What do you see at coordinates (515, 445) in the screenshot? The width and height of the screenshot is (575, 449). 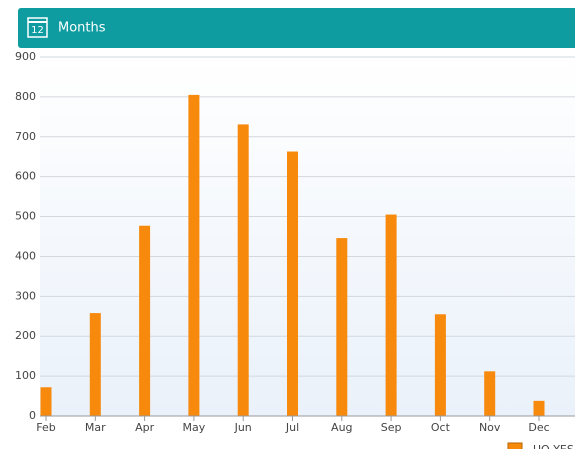 I see `legend-swatch` at bounding box center [515, 445].